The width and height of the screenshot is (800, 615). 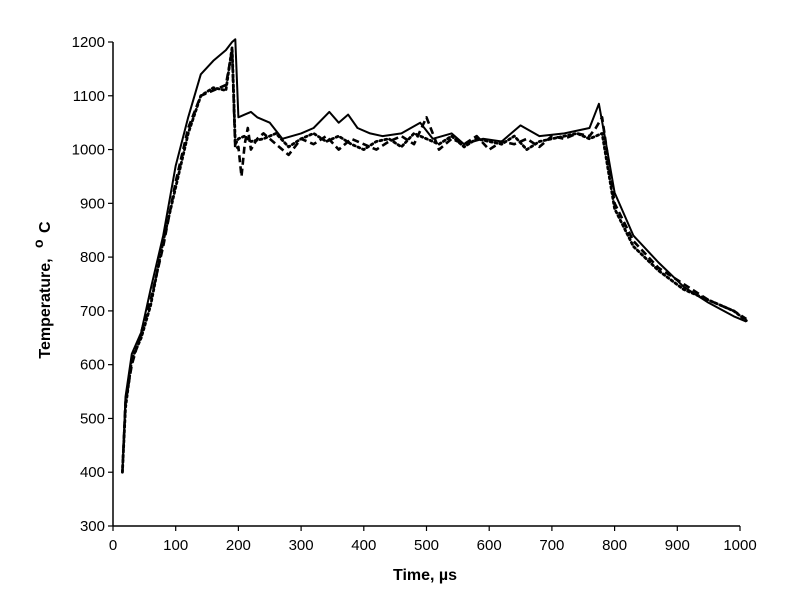 I want to click on x-tick-label: 100, so click(x=175, y=545).